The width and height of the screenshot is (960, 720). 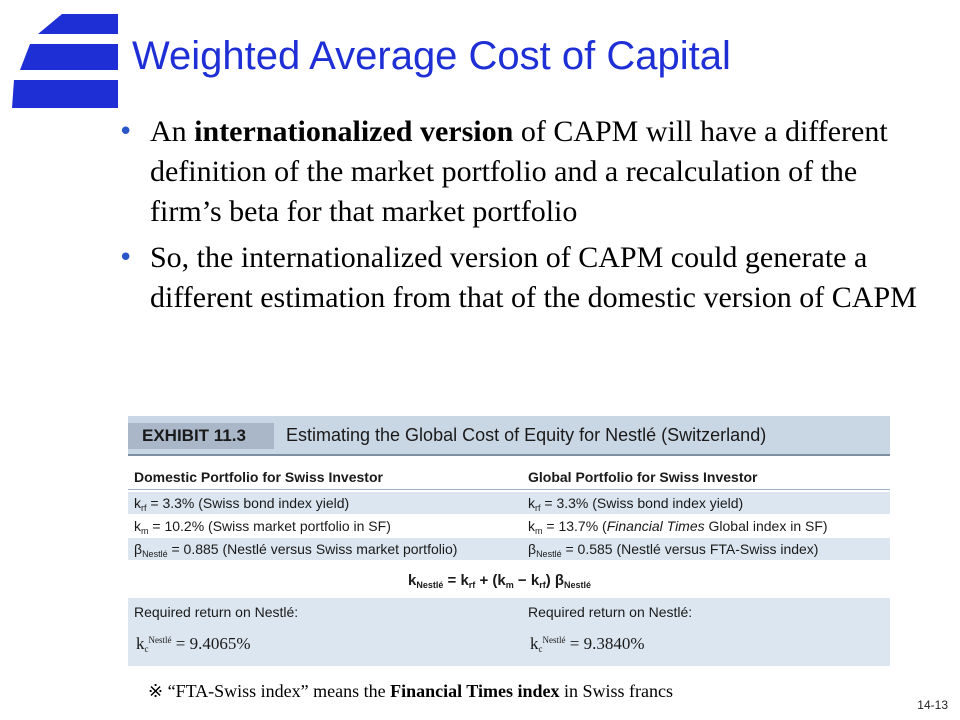 What do you see at coordinates (242, 504) in the screenshot?
I see `domestic-krf: krf = 3.3% (Swiss bond index yield)` at bounding box center [242, 504].